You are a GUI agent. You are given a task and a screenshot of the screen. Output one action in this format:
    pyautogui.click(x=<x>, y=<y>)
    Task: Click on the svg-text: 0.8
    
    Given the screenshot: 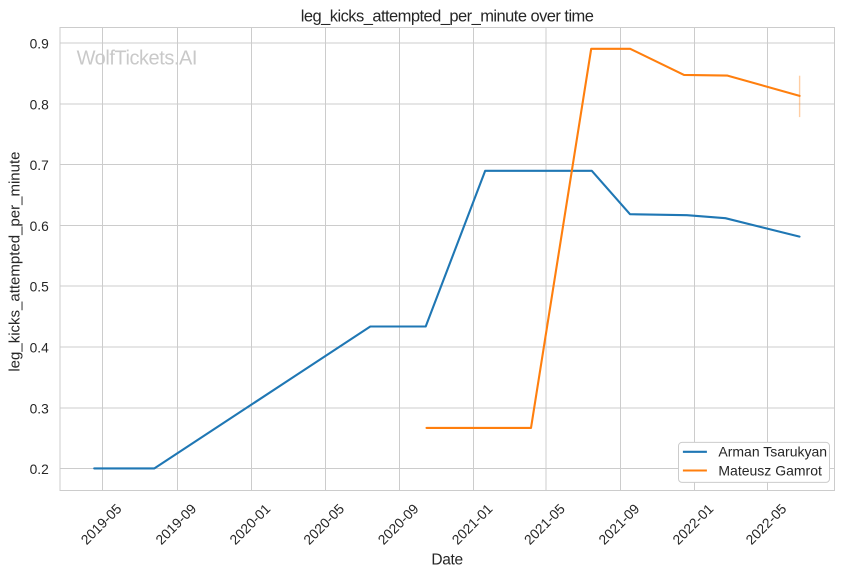 What is the action you would take?
    pyautogui.click(x=40, y=104)
    